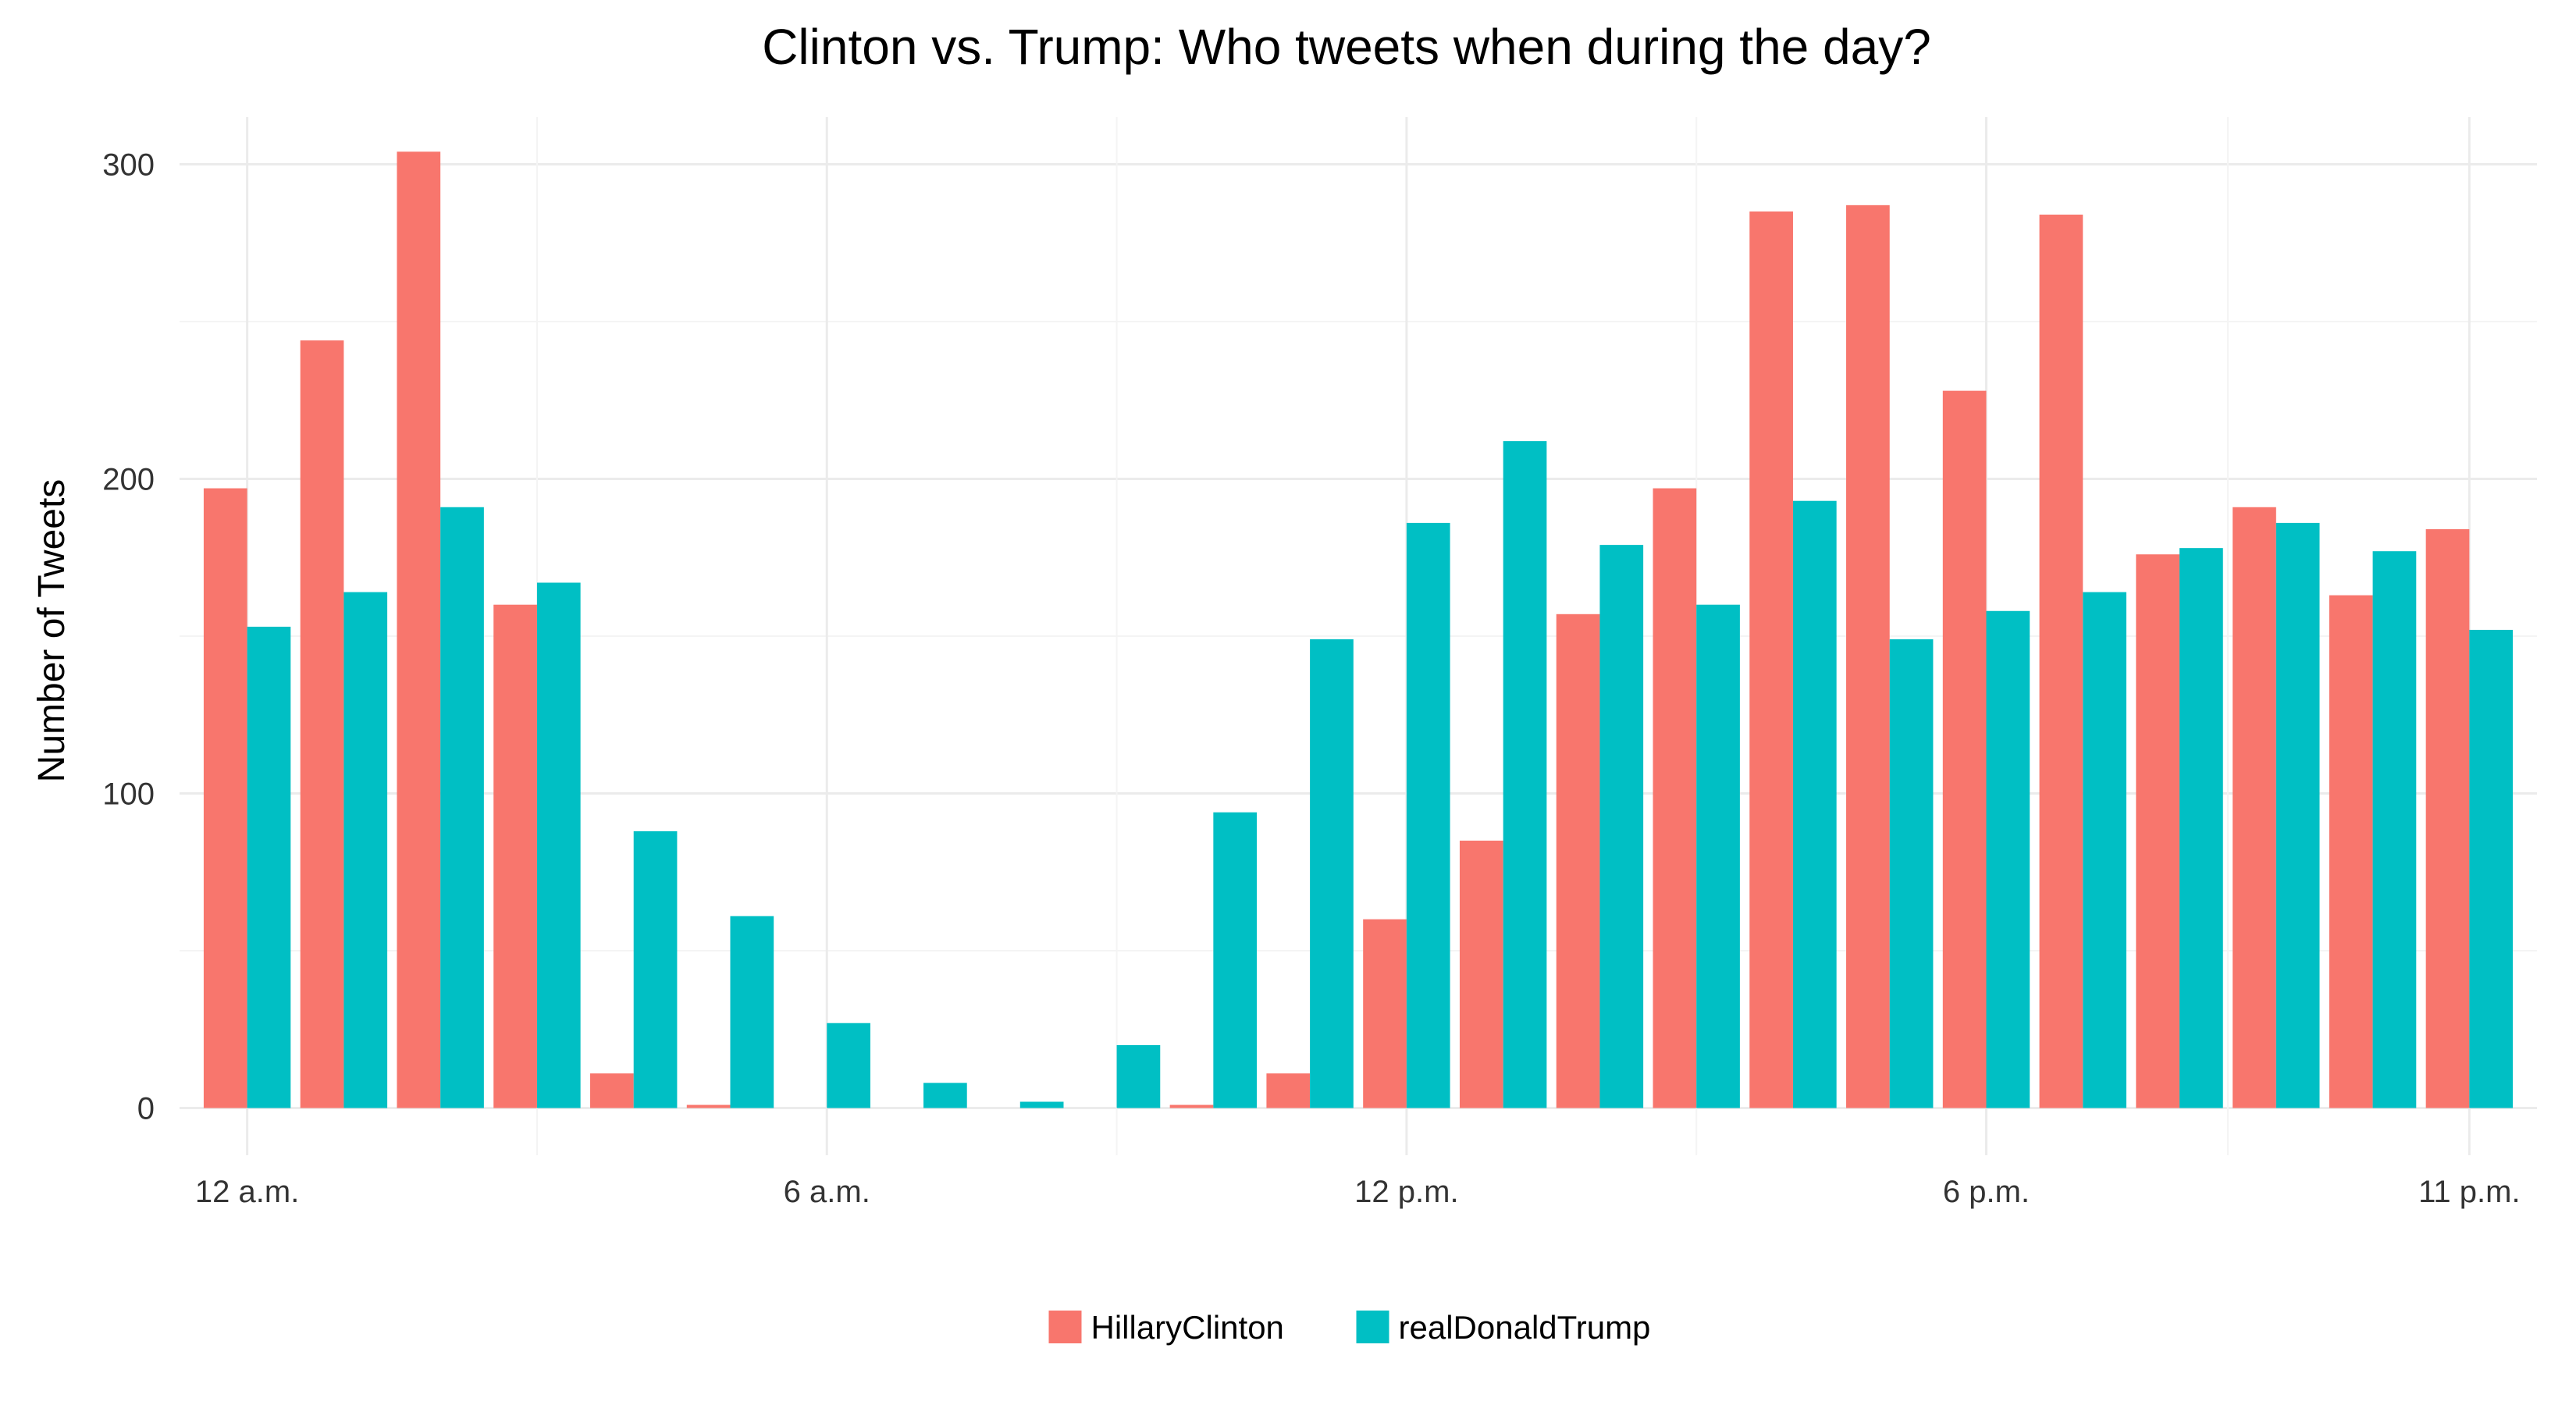  Describe the element at coordinates (2469, 1192) in the screenshot. I see `x-tick-label: 11 p.m.` at that location.